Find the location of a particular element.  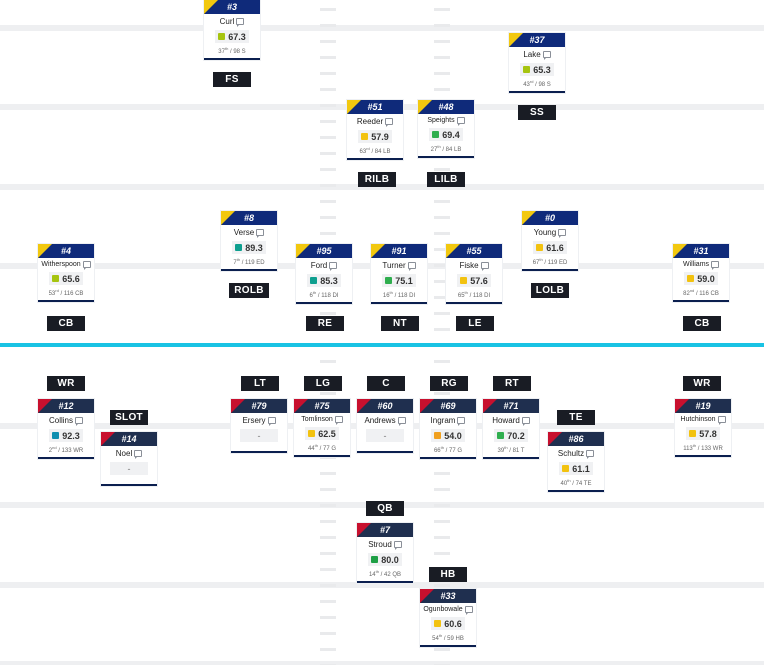

player-name: Witherspoon is located at coordinates (61, 264).